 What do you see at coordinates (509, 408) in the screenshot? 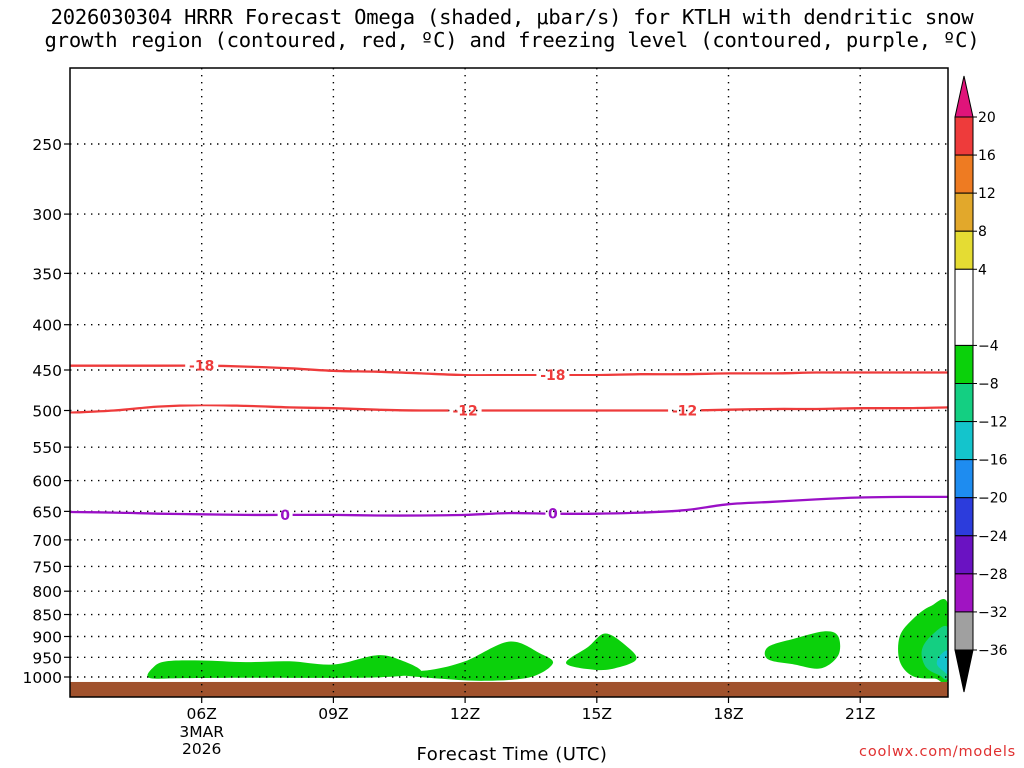
I see `contour-line--12` at bounding box center [509, 408].